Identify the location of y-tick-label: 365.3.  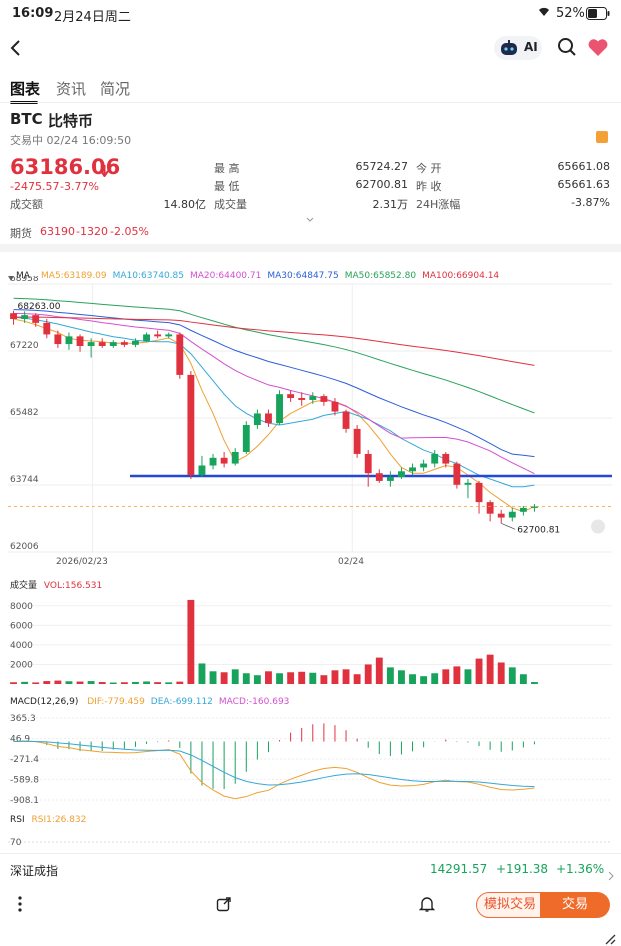
(23, 719).